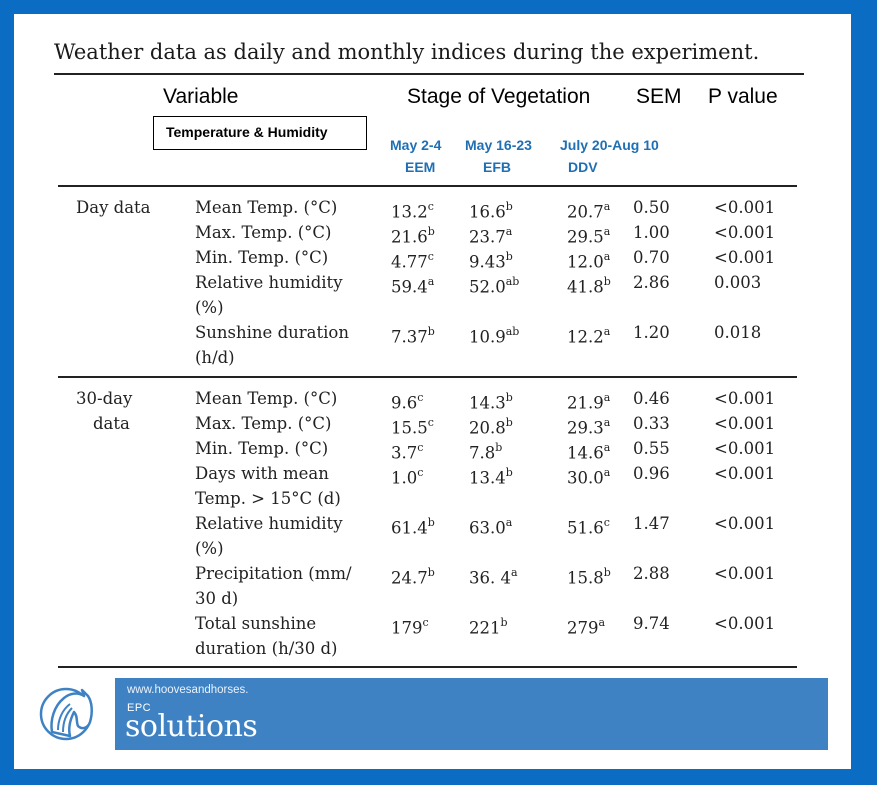 The image size is (877, 785). Describe the element at coordinates (413, 526) in the screenshot. I see `value-eem: 61.4b` at that location.